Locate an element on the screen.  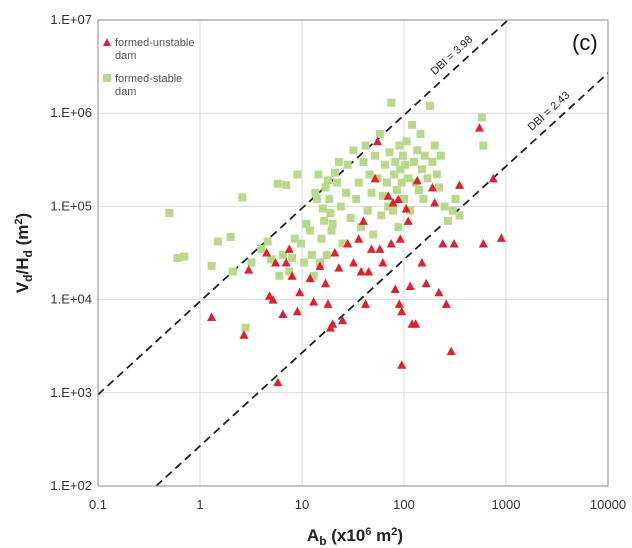
y-axis-title: Vd/Hd (m2) is located at coordinates (24, 253).